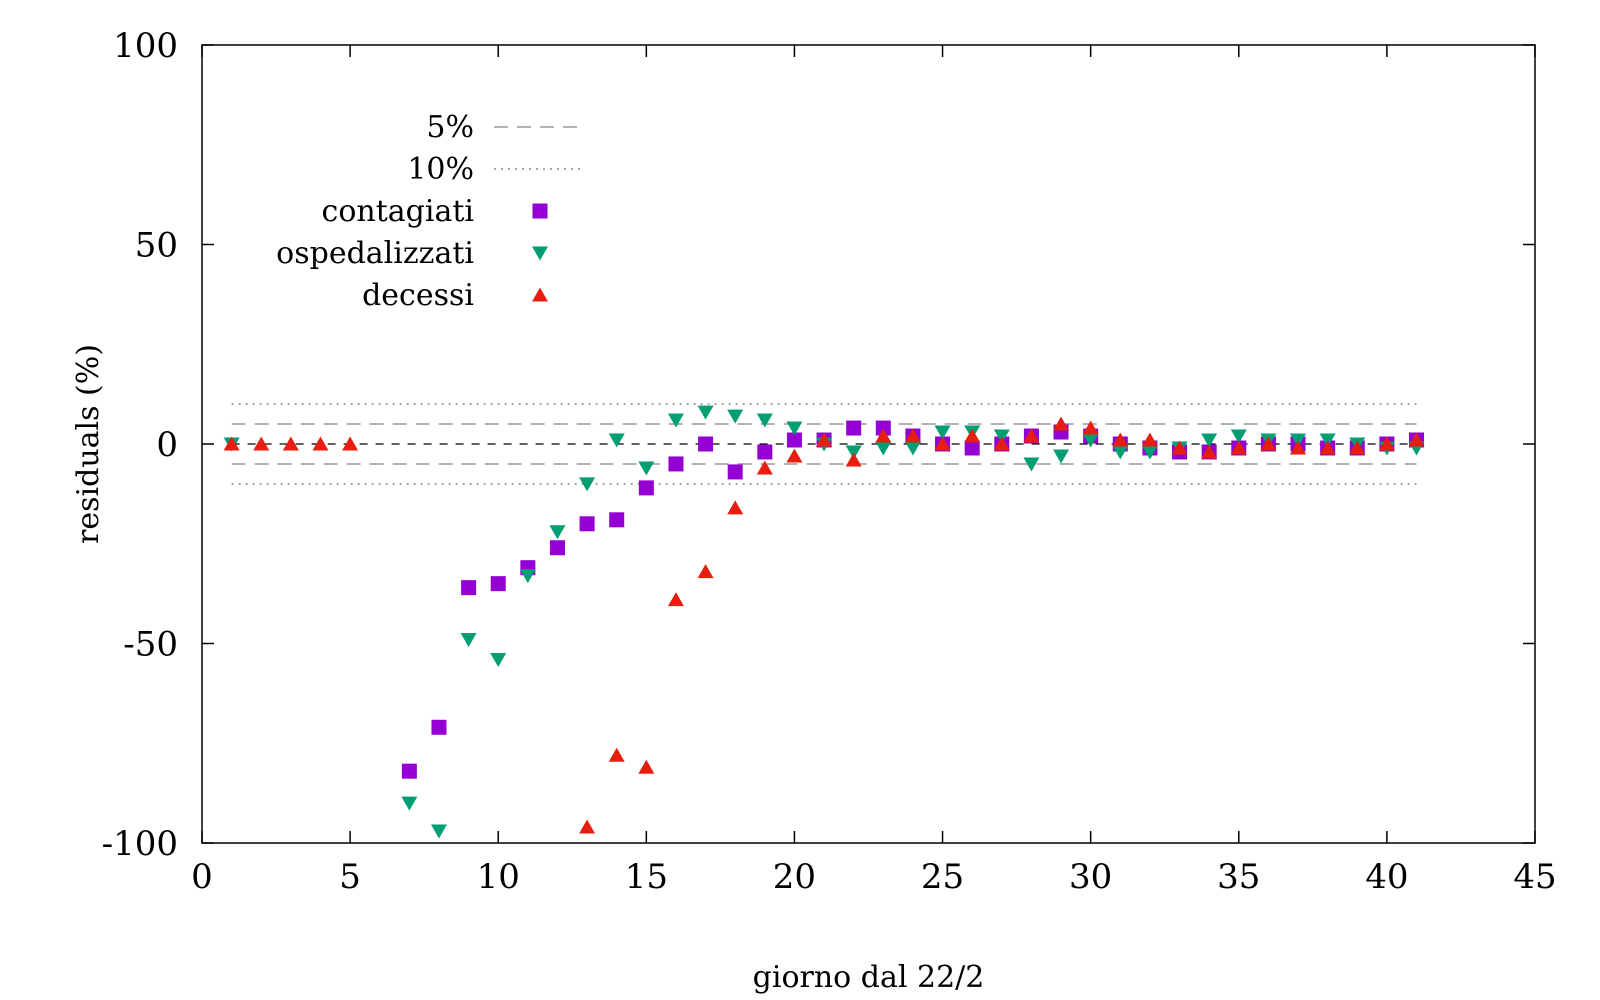 The width and height of the screenshot is (1600, 1000). I want to click on x-tick-label: 15, so click(646, 877).